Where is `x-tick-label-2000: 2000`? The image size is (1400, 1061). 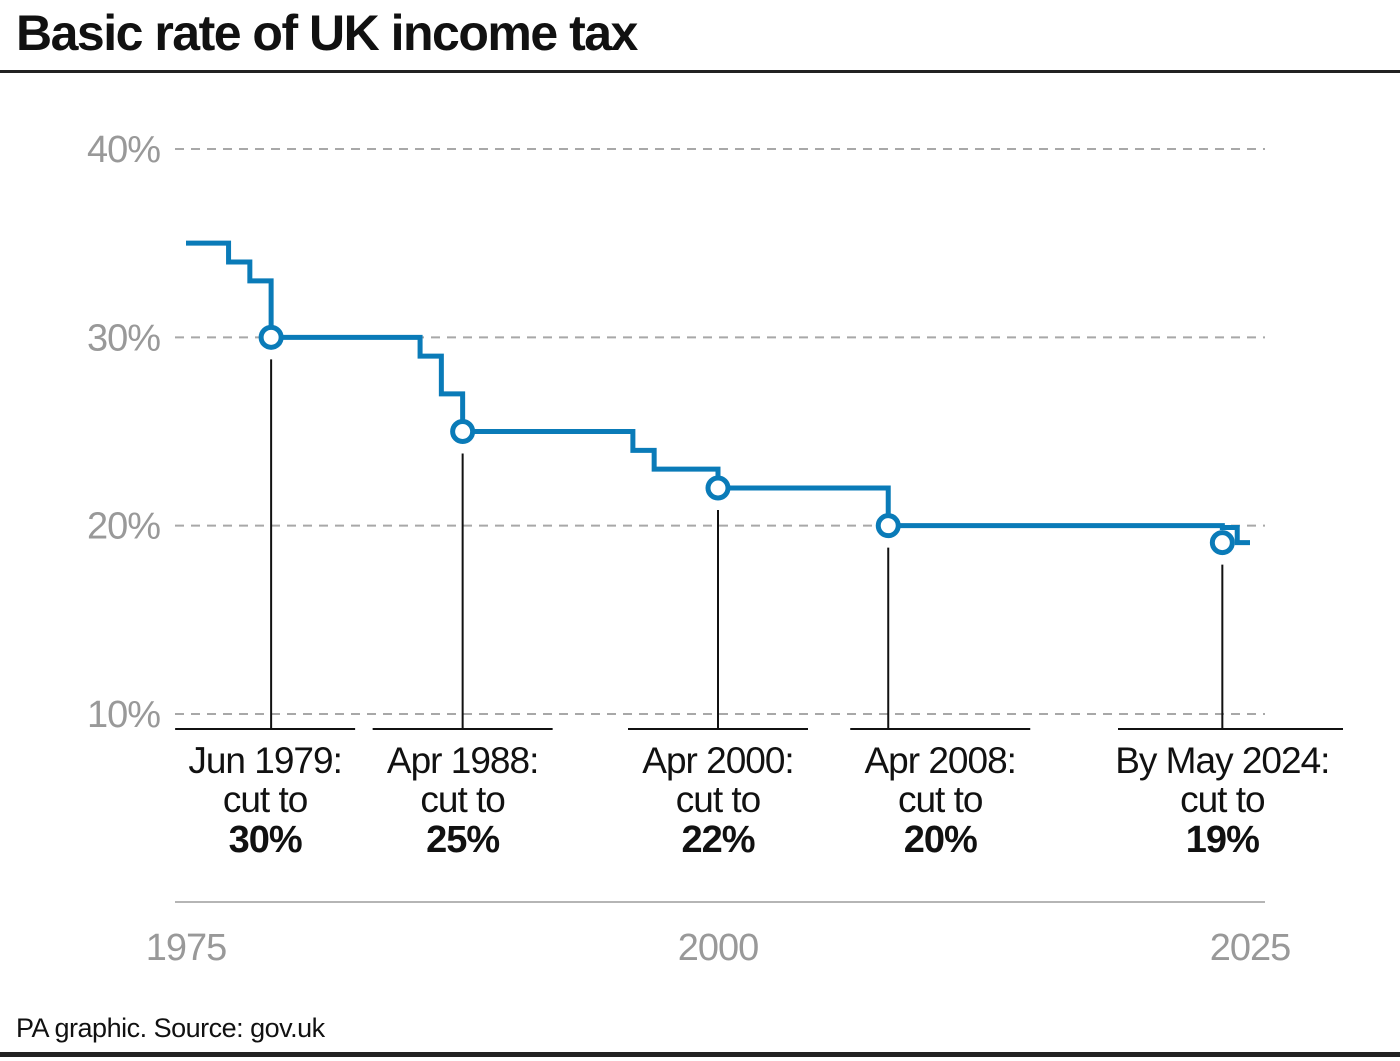
x-tick-label-2000: 2000 is located at coordinates (718, 948).